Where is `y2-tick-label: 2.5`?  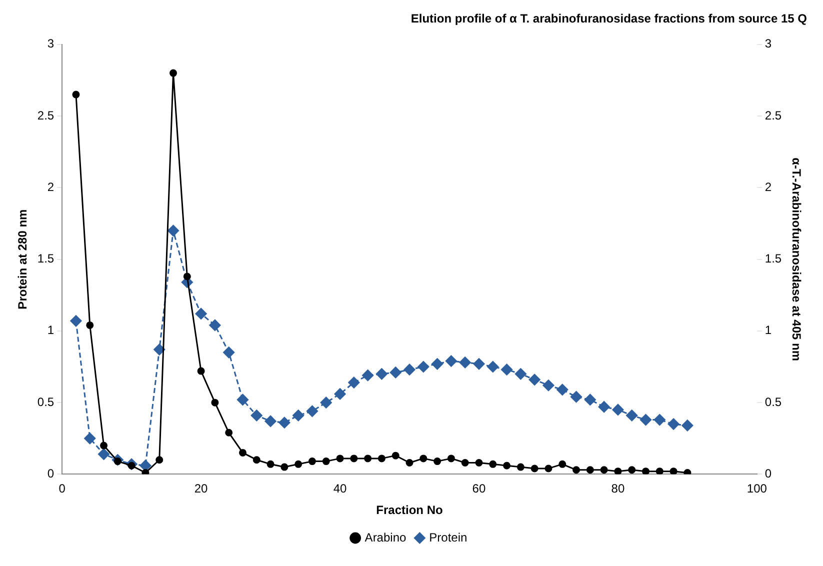
y2-tick-label: 2.5 is located at coordinates (773, 115).